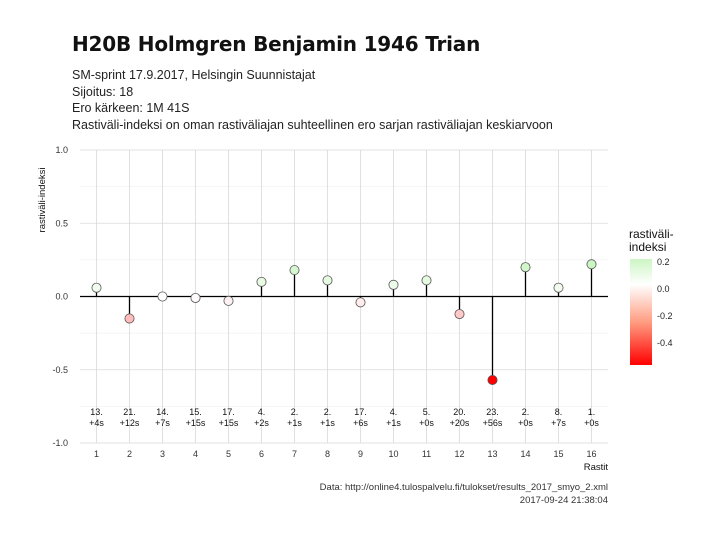  I want to click on y-tick-label: 1.0, so click(61, 150).